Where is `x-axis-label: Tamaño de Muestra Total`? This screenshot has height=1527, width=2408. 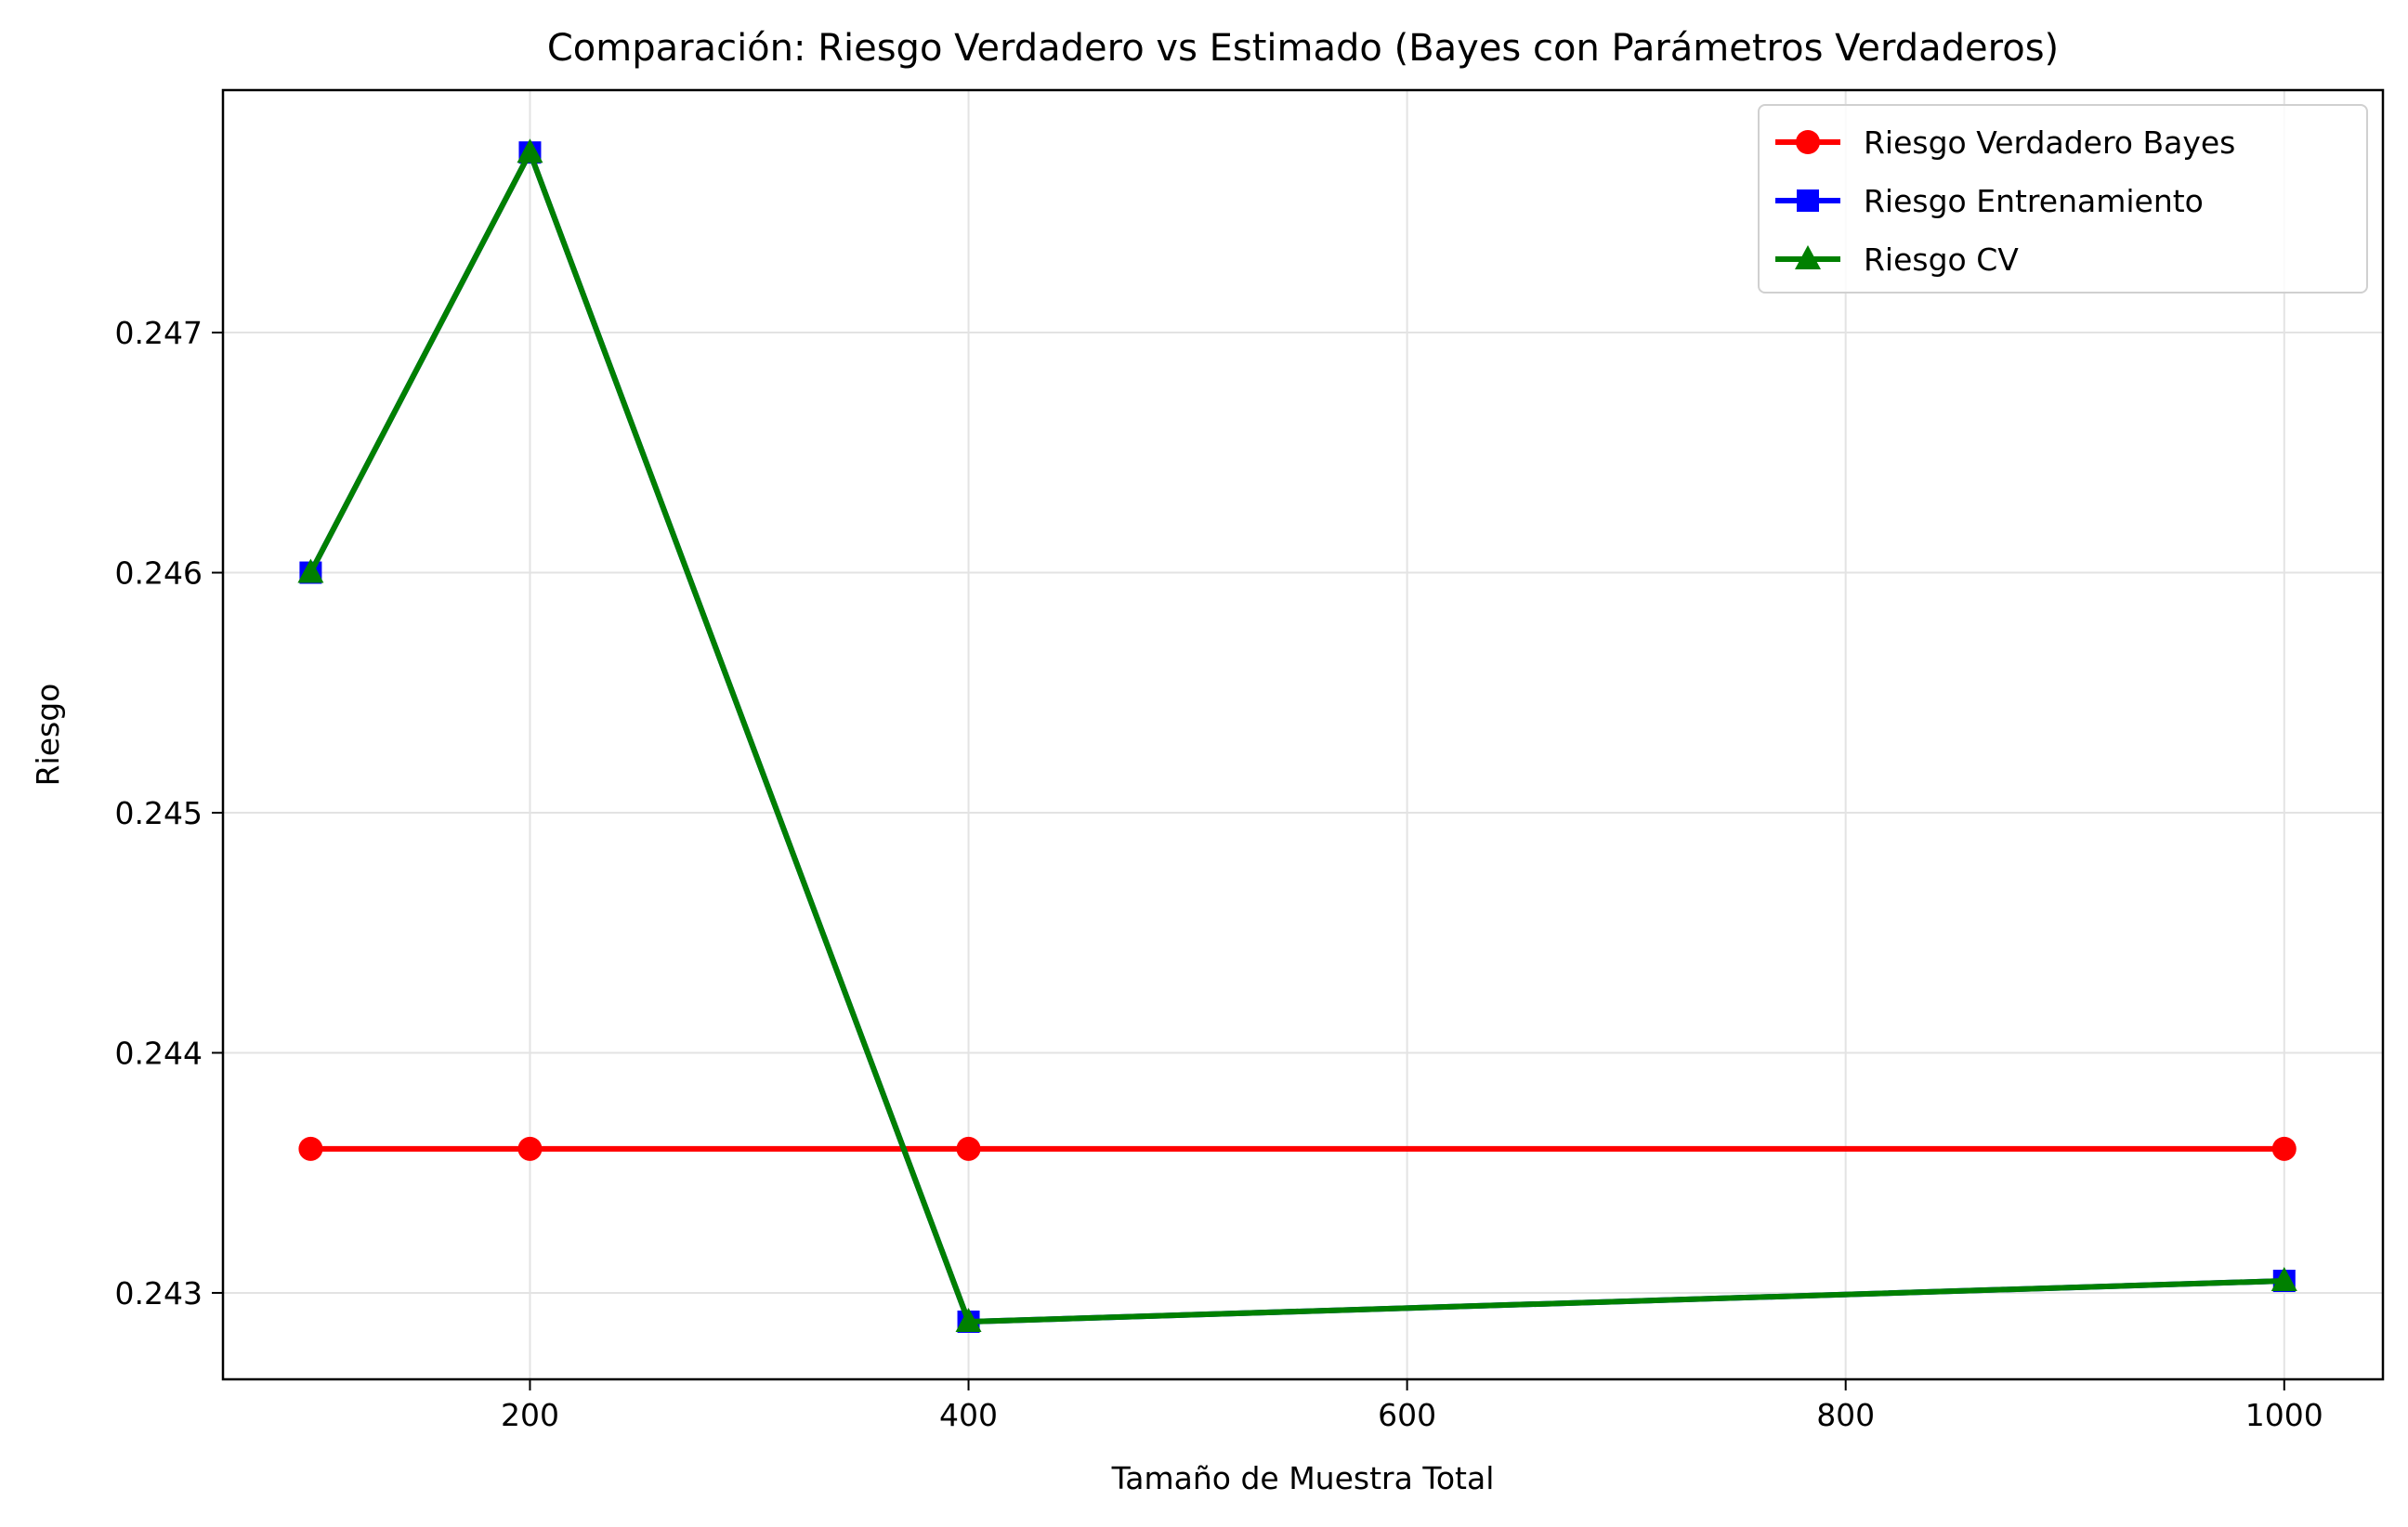 x-axis-label: Tamaño de Muestra Total is located at coordinates (1303, 1478).